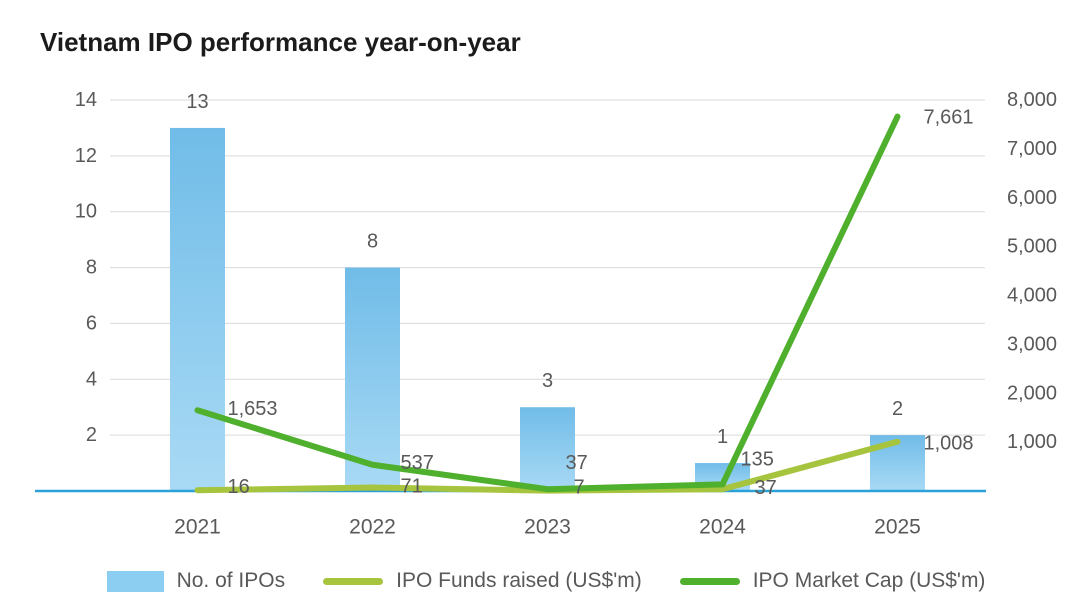 This screenshot has height=610, width=1092. Describe the element at coordinates (135, 581) in the screenshot. I see `bar-swatch-icon` at that location.